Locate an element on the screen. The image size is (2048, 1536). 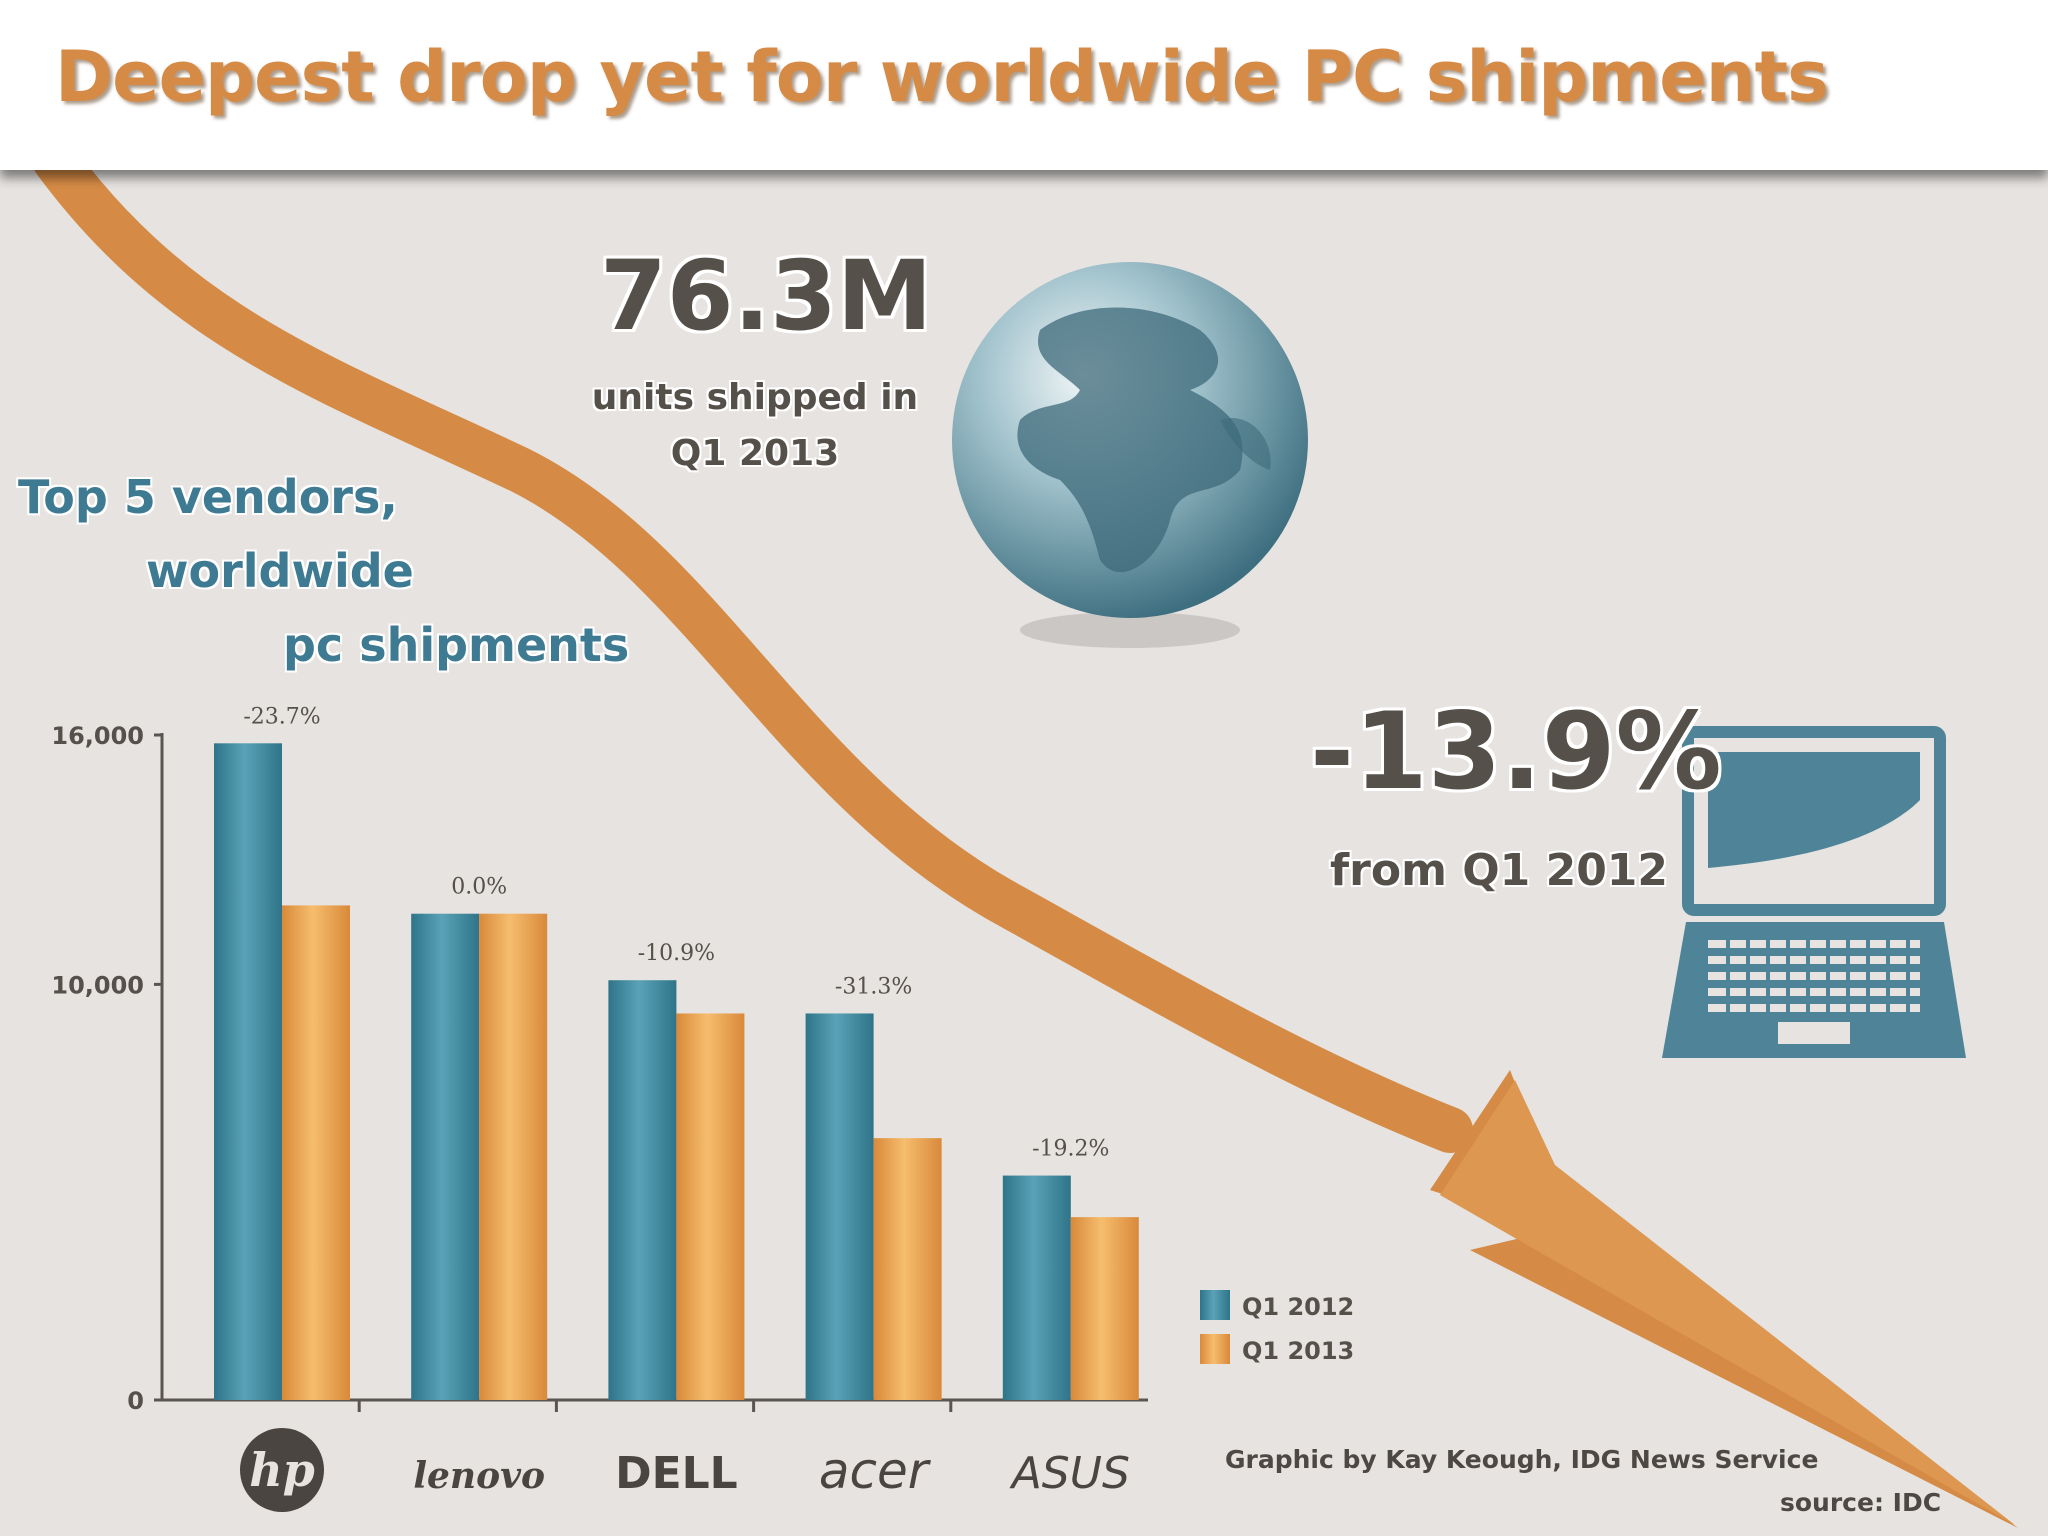
vendor-label: acer is located at coordinates (875, 1471).